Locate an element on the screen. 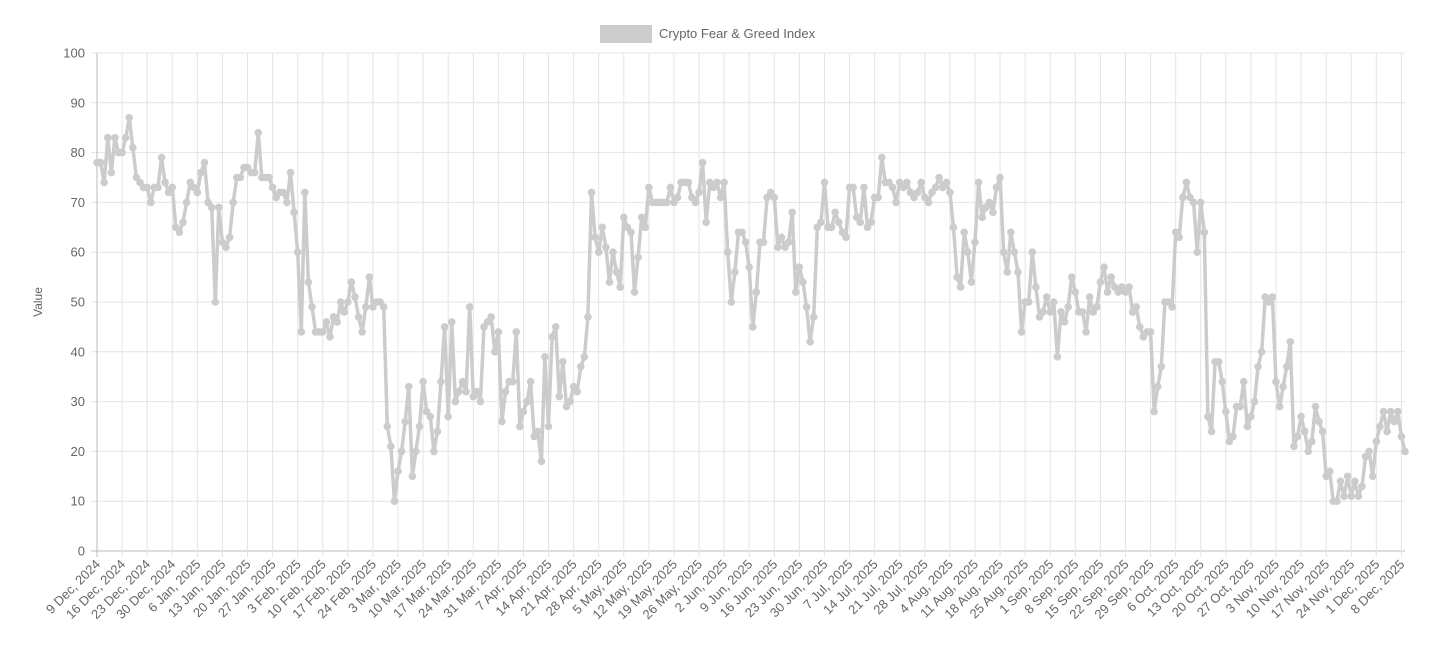  y-tick-label: 0 is located at coordinates (81, 551).